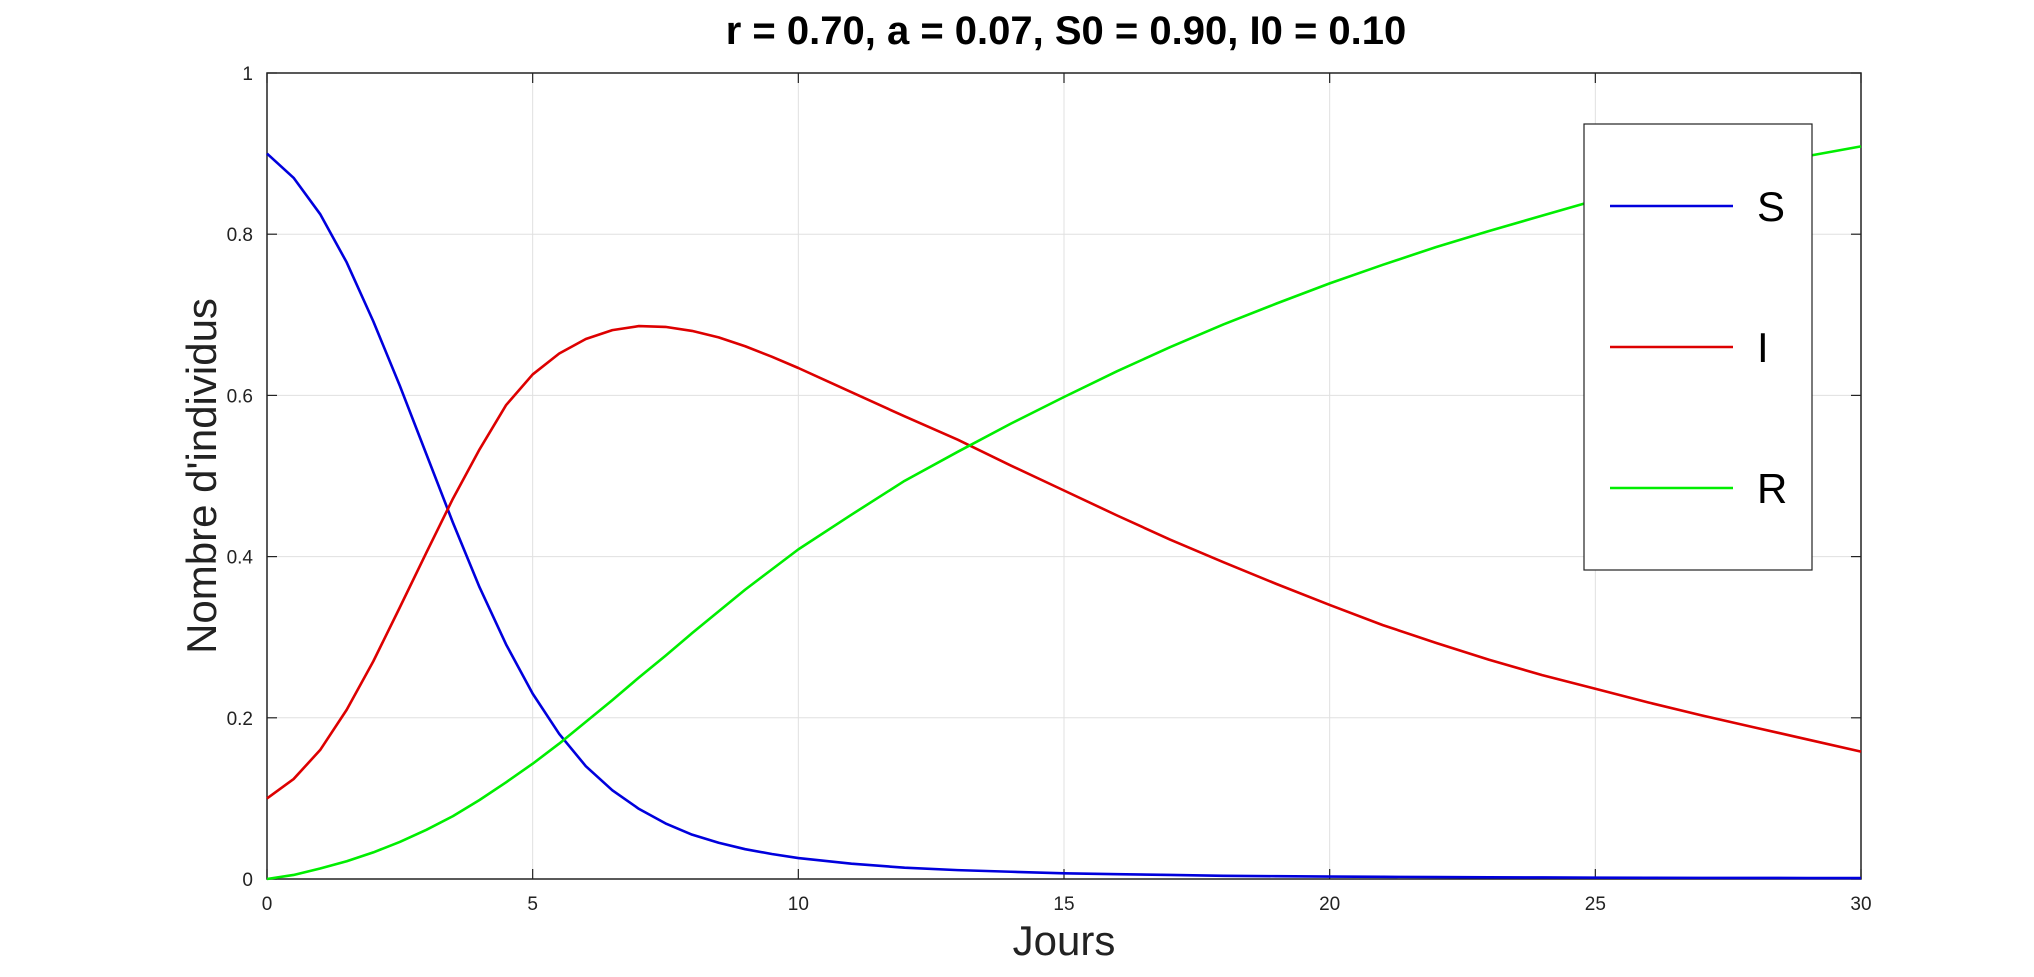 Image resolution: width=2034 pixels, height=977 pixels. Describe the element at coordinates (247, 880) in the screenshot. I see `y-tick-label: 0` at that location.